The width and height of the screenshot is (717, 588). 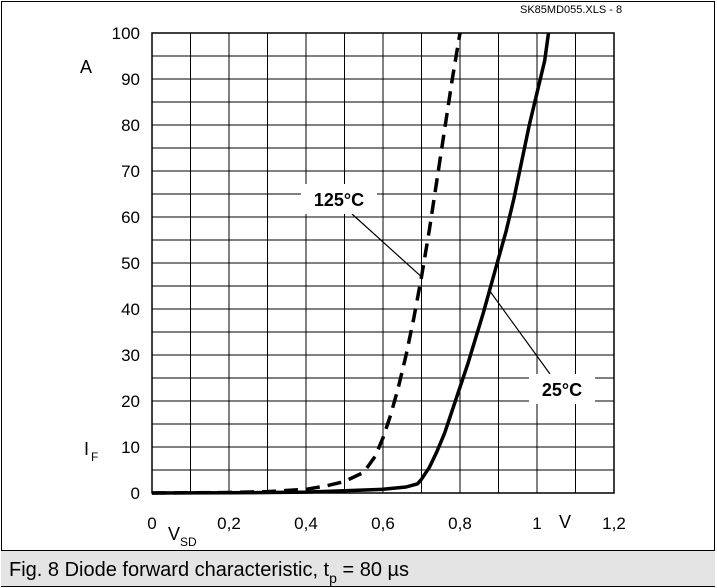 I want to click on x-tick-label: 0,4, so click(x=306, y=523).